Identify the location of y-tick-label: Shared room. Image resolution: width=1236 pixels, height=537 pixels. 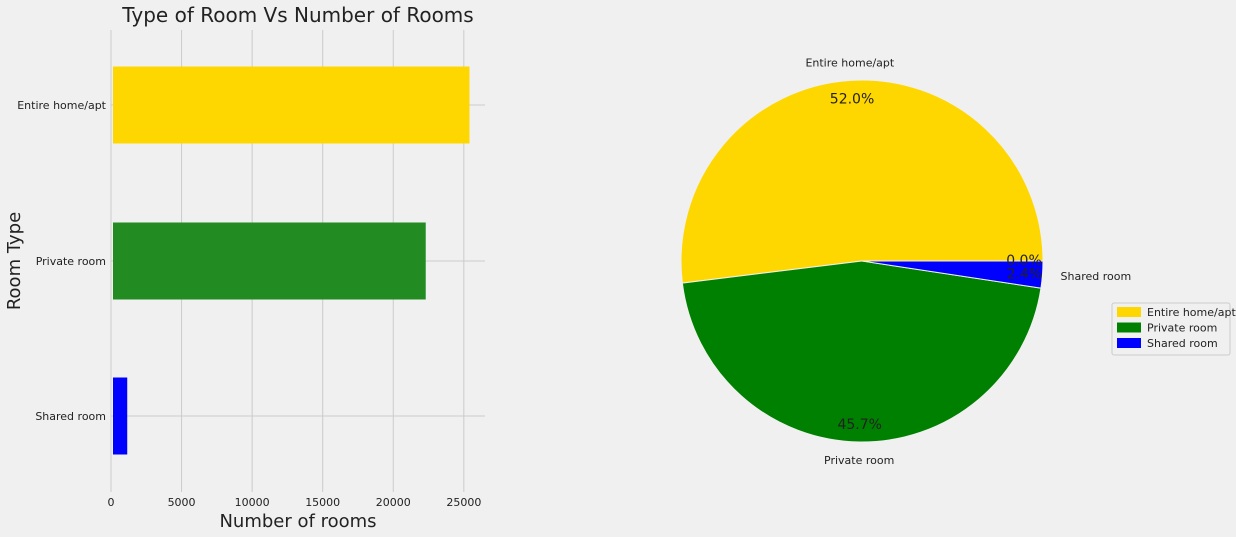
(70, 416).